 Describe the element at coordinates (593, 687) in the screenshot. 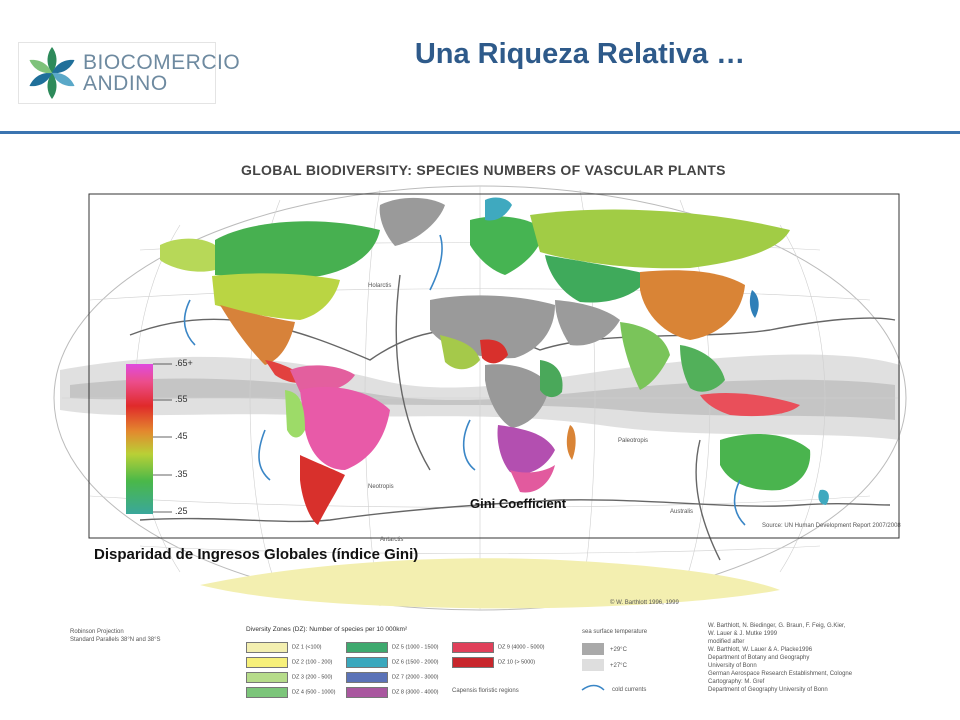

I see `cold-current-icon` at that location.